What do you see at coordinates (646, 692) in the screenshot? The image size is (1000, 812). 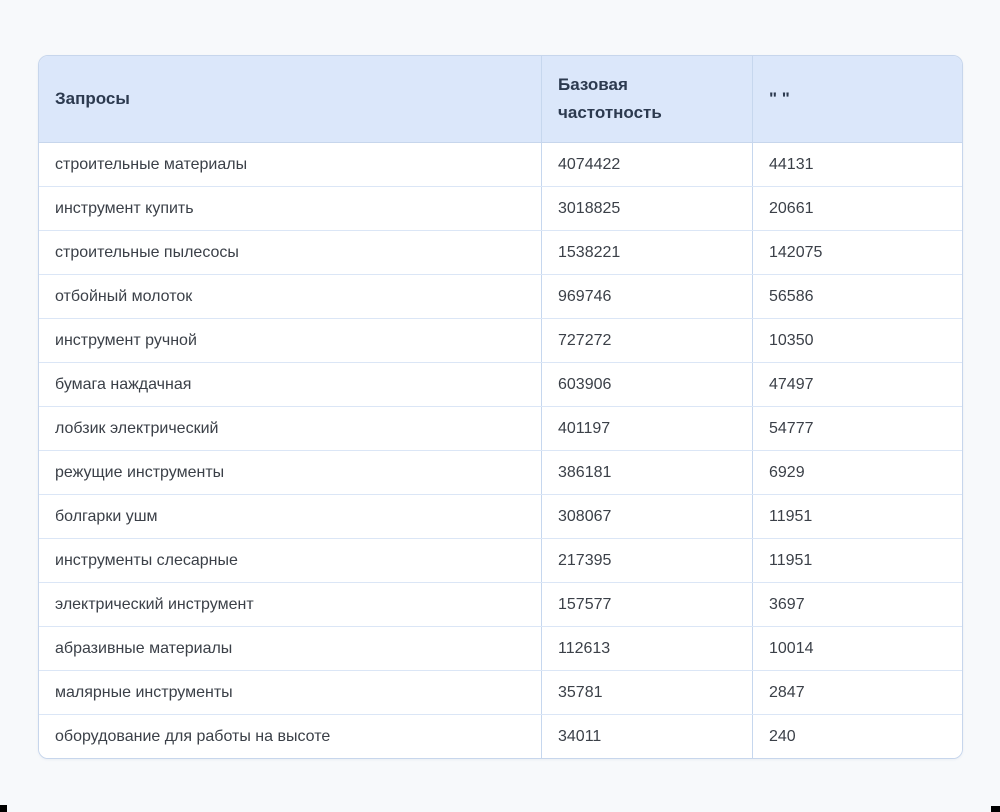 I see `base-frequency-cell: 35781` at bounding box center [646, 692].